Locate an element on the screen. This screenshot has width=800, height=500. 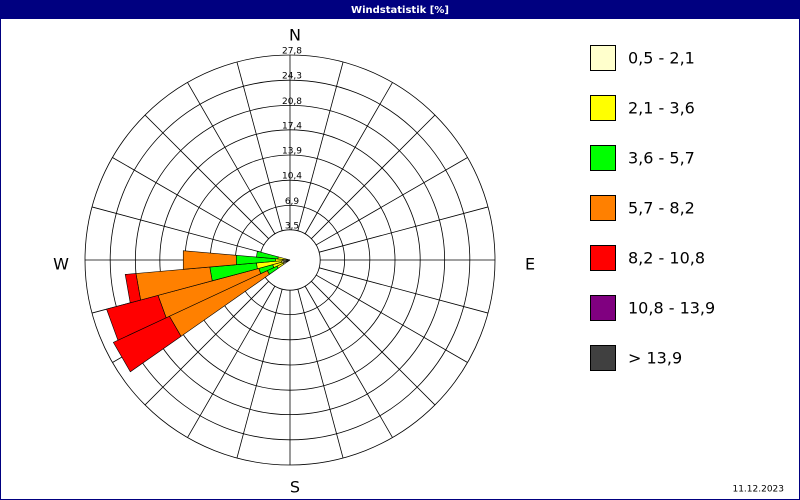
r-tick-label: 13,9 is located at coordinates (292, 152).